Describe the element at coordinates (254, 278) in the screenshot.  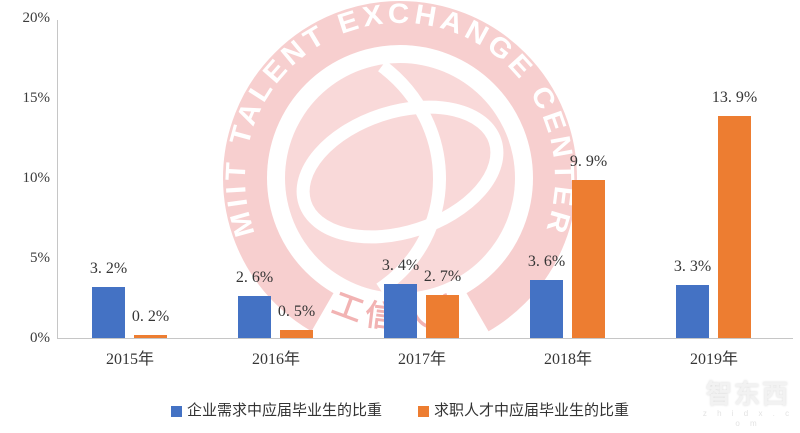
I see `bar-value-label: 2. 6%` at that location.